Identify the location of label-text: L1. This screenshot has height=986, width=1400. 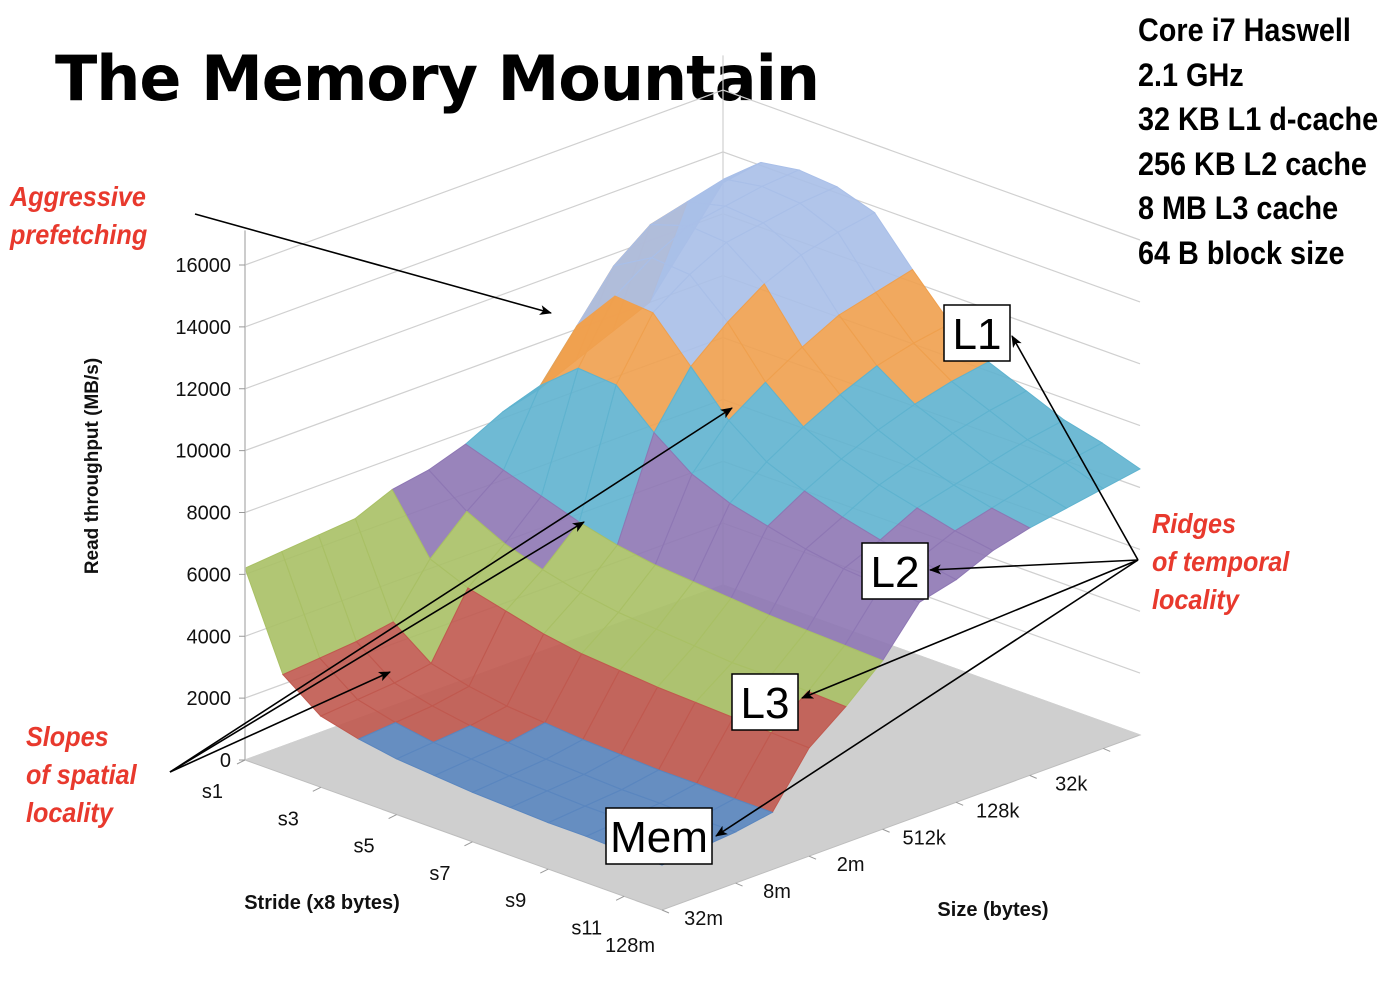
(977, 334).